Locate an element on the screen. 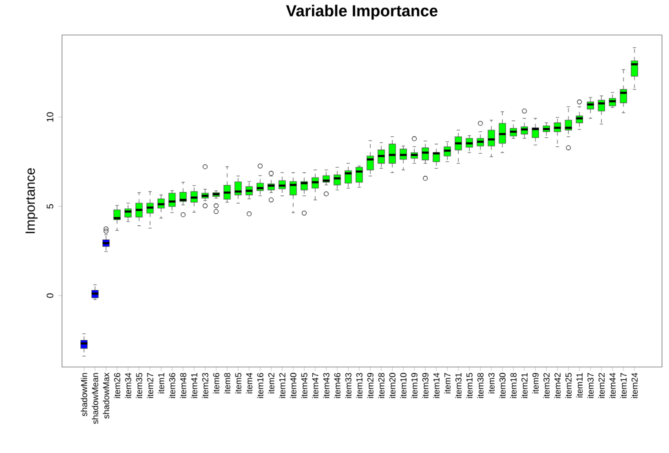  x-tick-label: item23 is located at coordinates (205, 385).